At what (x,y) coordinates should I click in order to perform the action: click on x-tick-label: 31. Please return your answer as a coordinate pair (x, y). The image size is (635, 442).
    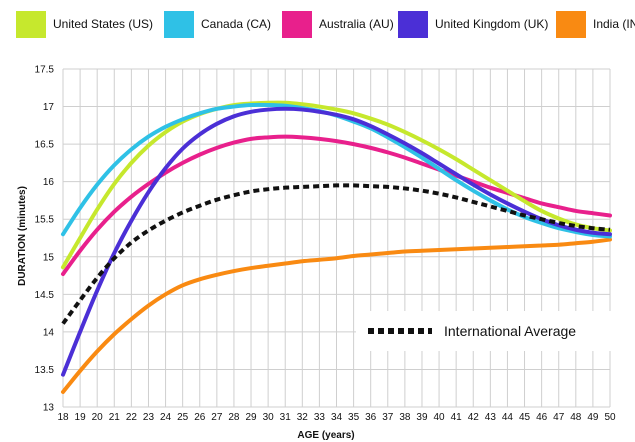
    Looking at the image, I should click on (286, 417).